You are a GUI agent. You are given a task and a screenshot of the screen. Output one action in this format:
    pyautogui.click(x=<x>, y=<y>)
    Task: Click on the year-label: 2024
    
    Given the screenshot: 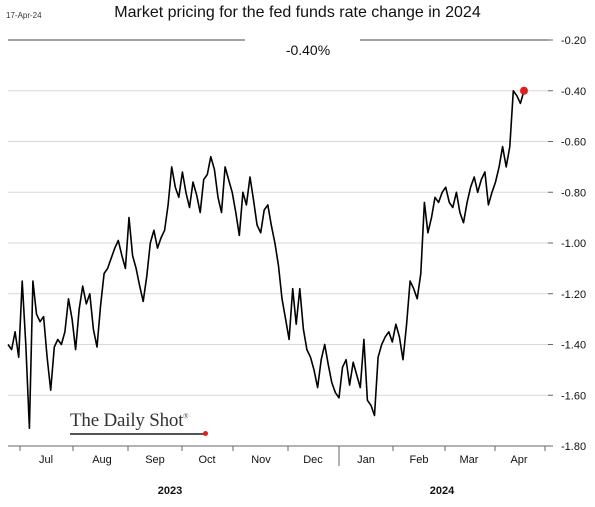 What is the action you would take?
    pyautogui.click(x=442, y=491)
    